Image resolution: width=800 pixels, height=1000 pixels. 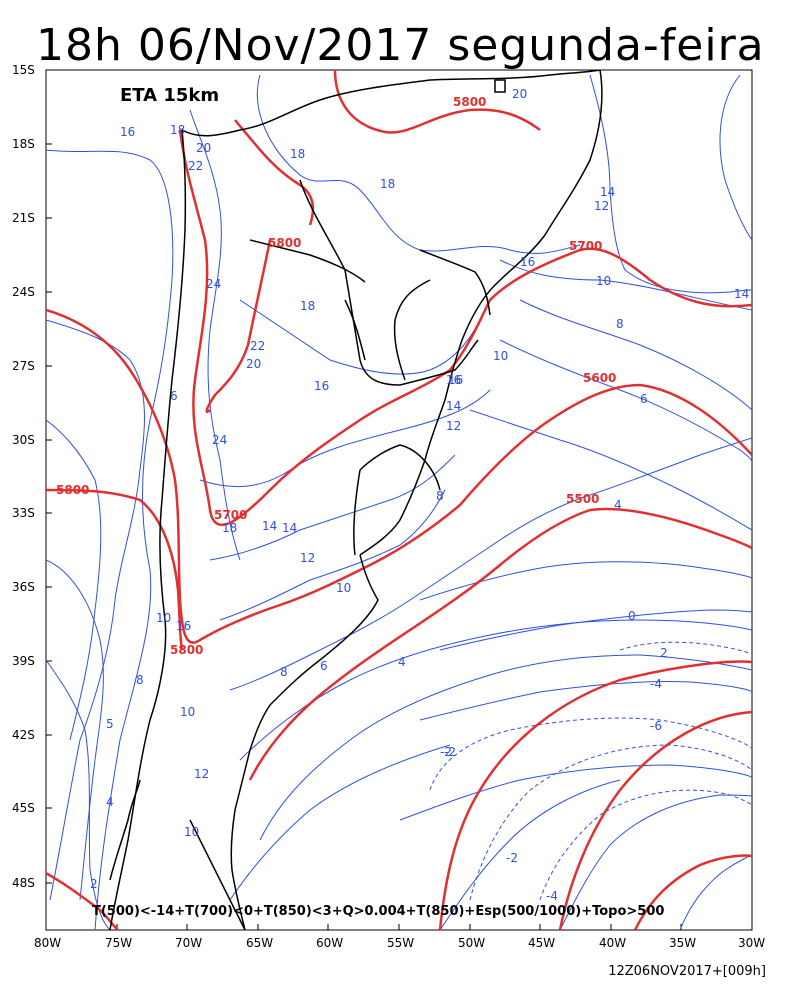 I want to click on lon-label: 30W, so click(x=751, y=943).